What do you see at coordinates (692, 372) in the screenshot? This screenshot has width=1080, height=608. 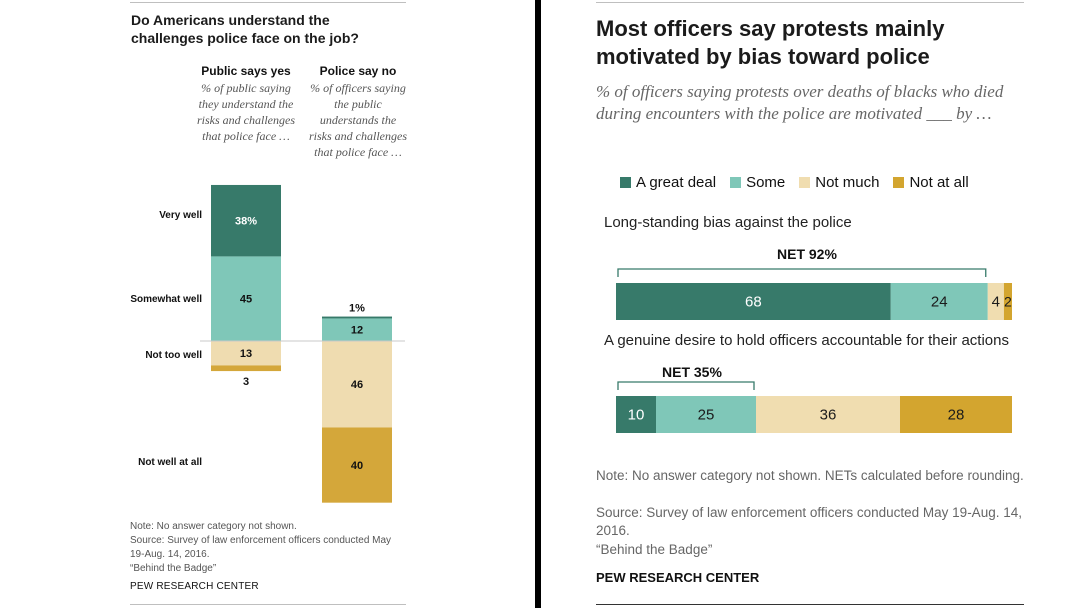 I see `net-label-2: NET 35%` at bounding box center [692, 372].